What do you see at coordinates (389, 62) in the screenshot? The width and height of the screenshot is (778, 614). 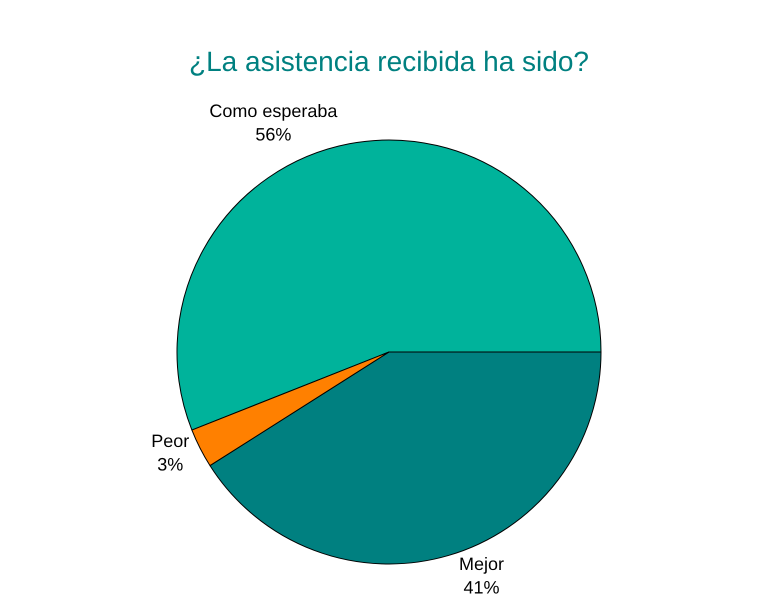 I see `chart-title: ¿La asistencia recibida ha sido?` at bounding box center [389, 62].